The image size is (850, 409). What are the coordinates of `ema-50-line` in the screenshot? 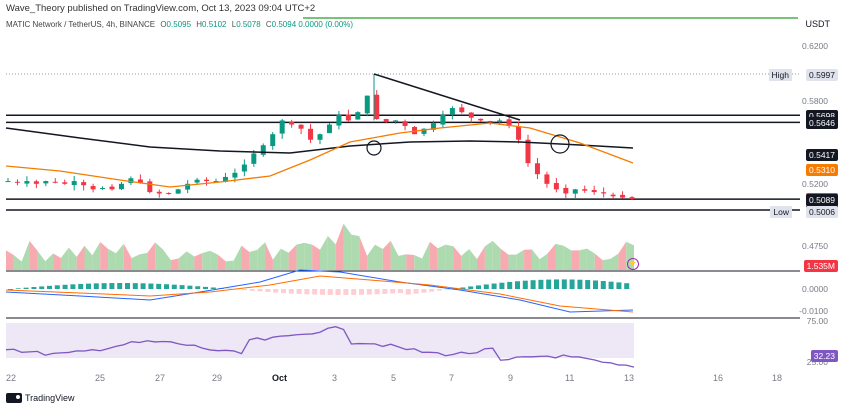 It's located at (319, 155).